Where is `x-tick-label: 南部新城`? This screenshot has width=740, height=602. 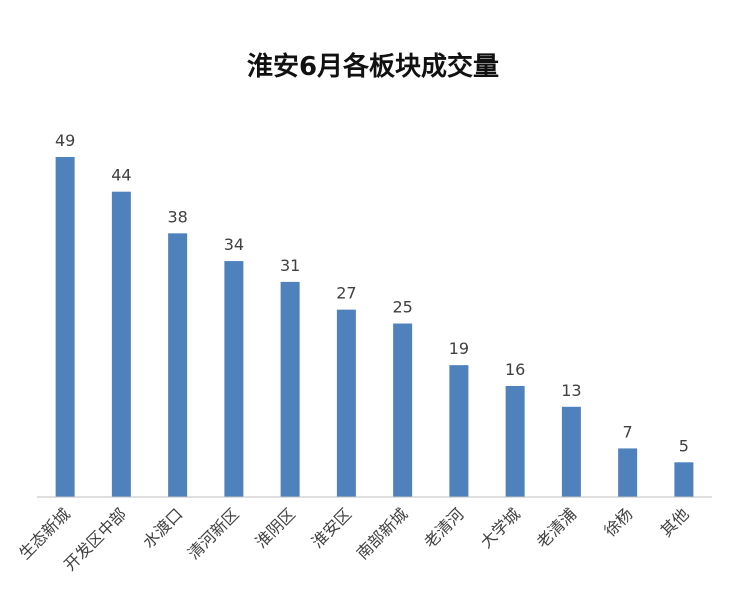 x-tick-label: 南部新城 is located at coordinates (382, 533).